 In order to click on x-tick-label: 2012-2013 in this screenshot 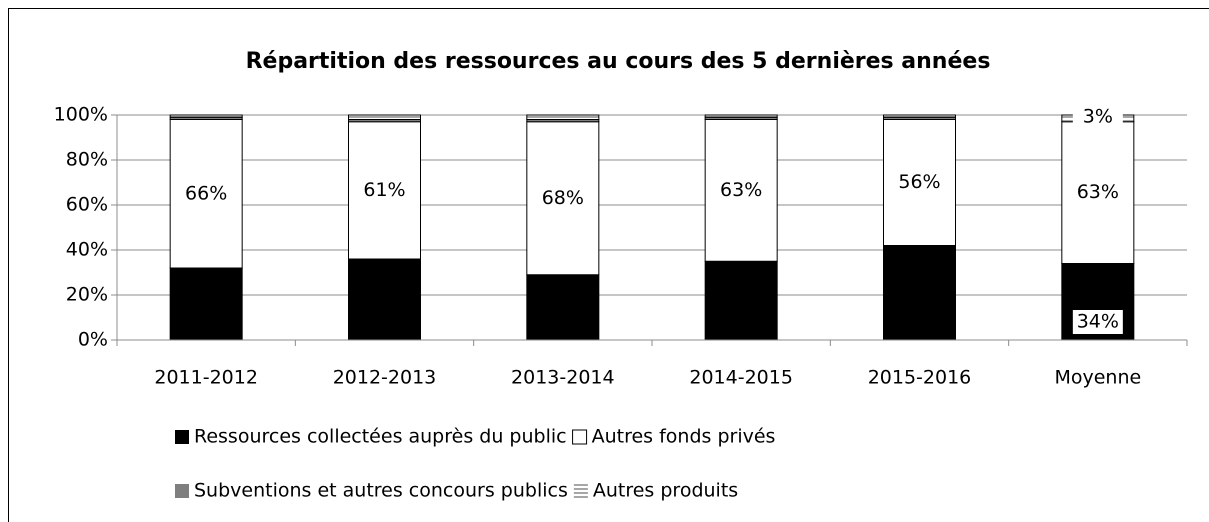, I will do `click(385, 378)`.